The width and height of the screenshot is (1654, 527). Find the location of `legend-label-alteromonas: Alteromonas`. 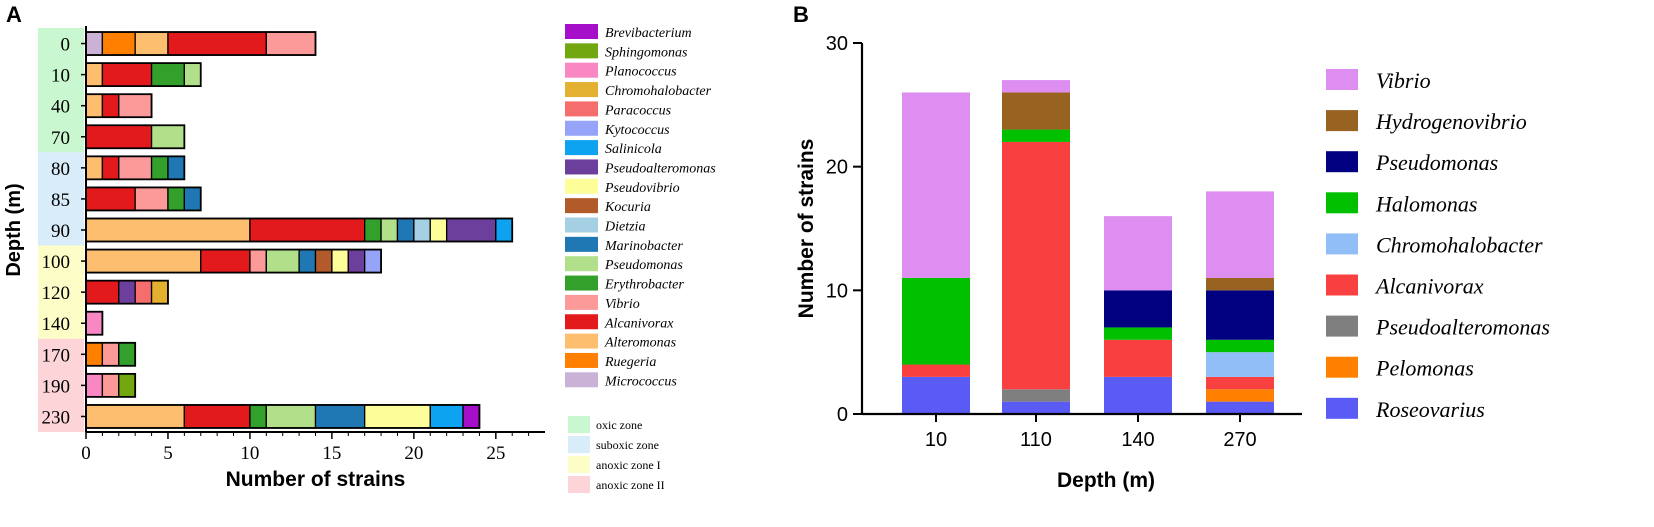

legend-label-alteromonas: Alteromonas is located at coordinates (640, 343).